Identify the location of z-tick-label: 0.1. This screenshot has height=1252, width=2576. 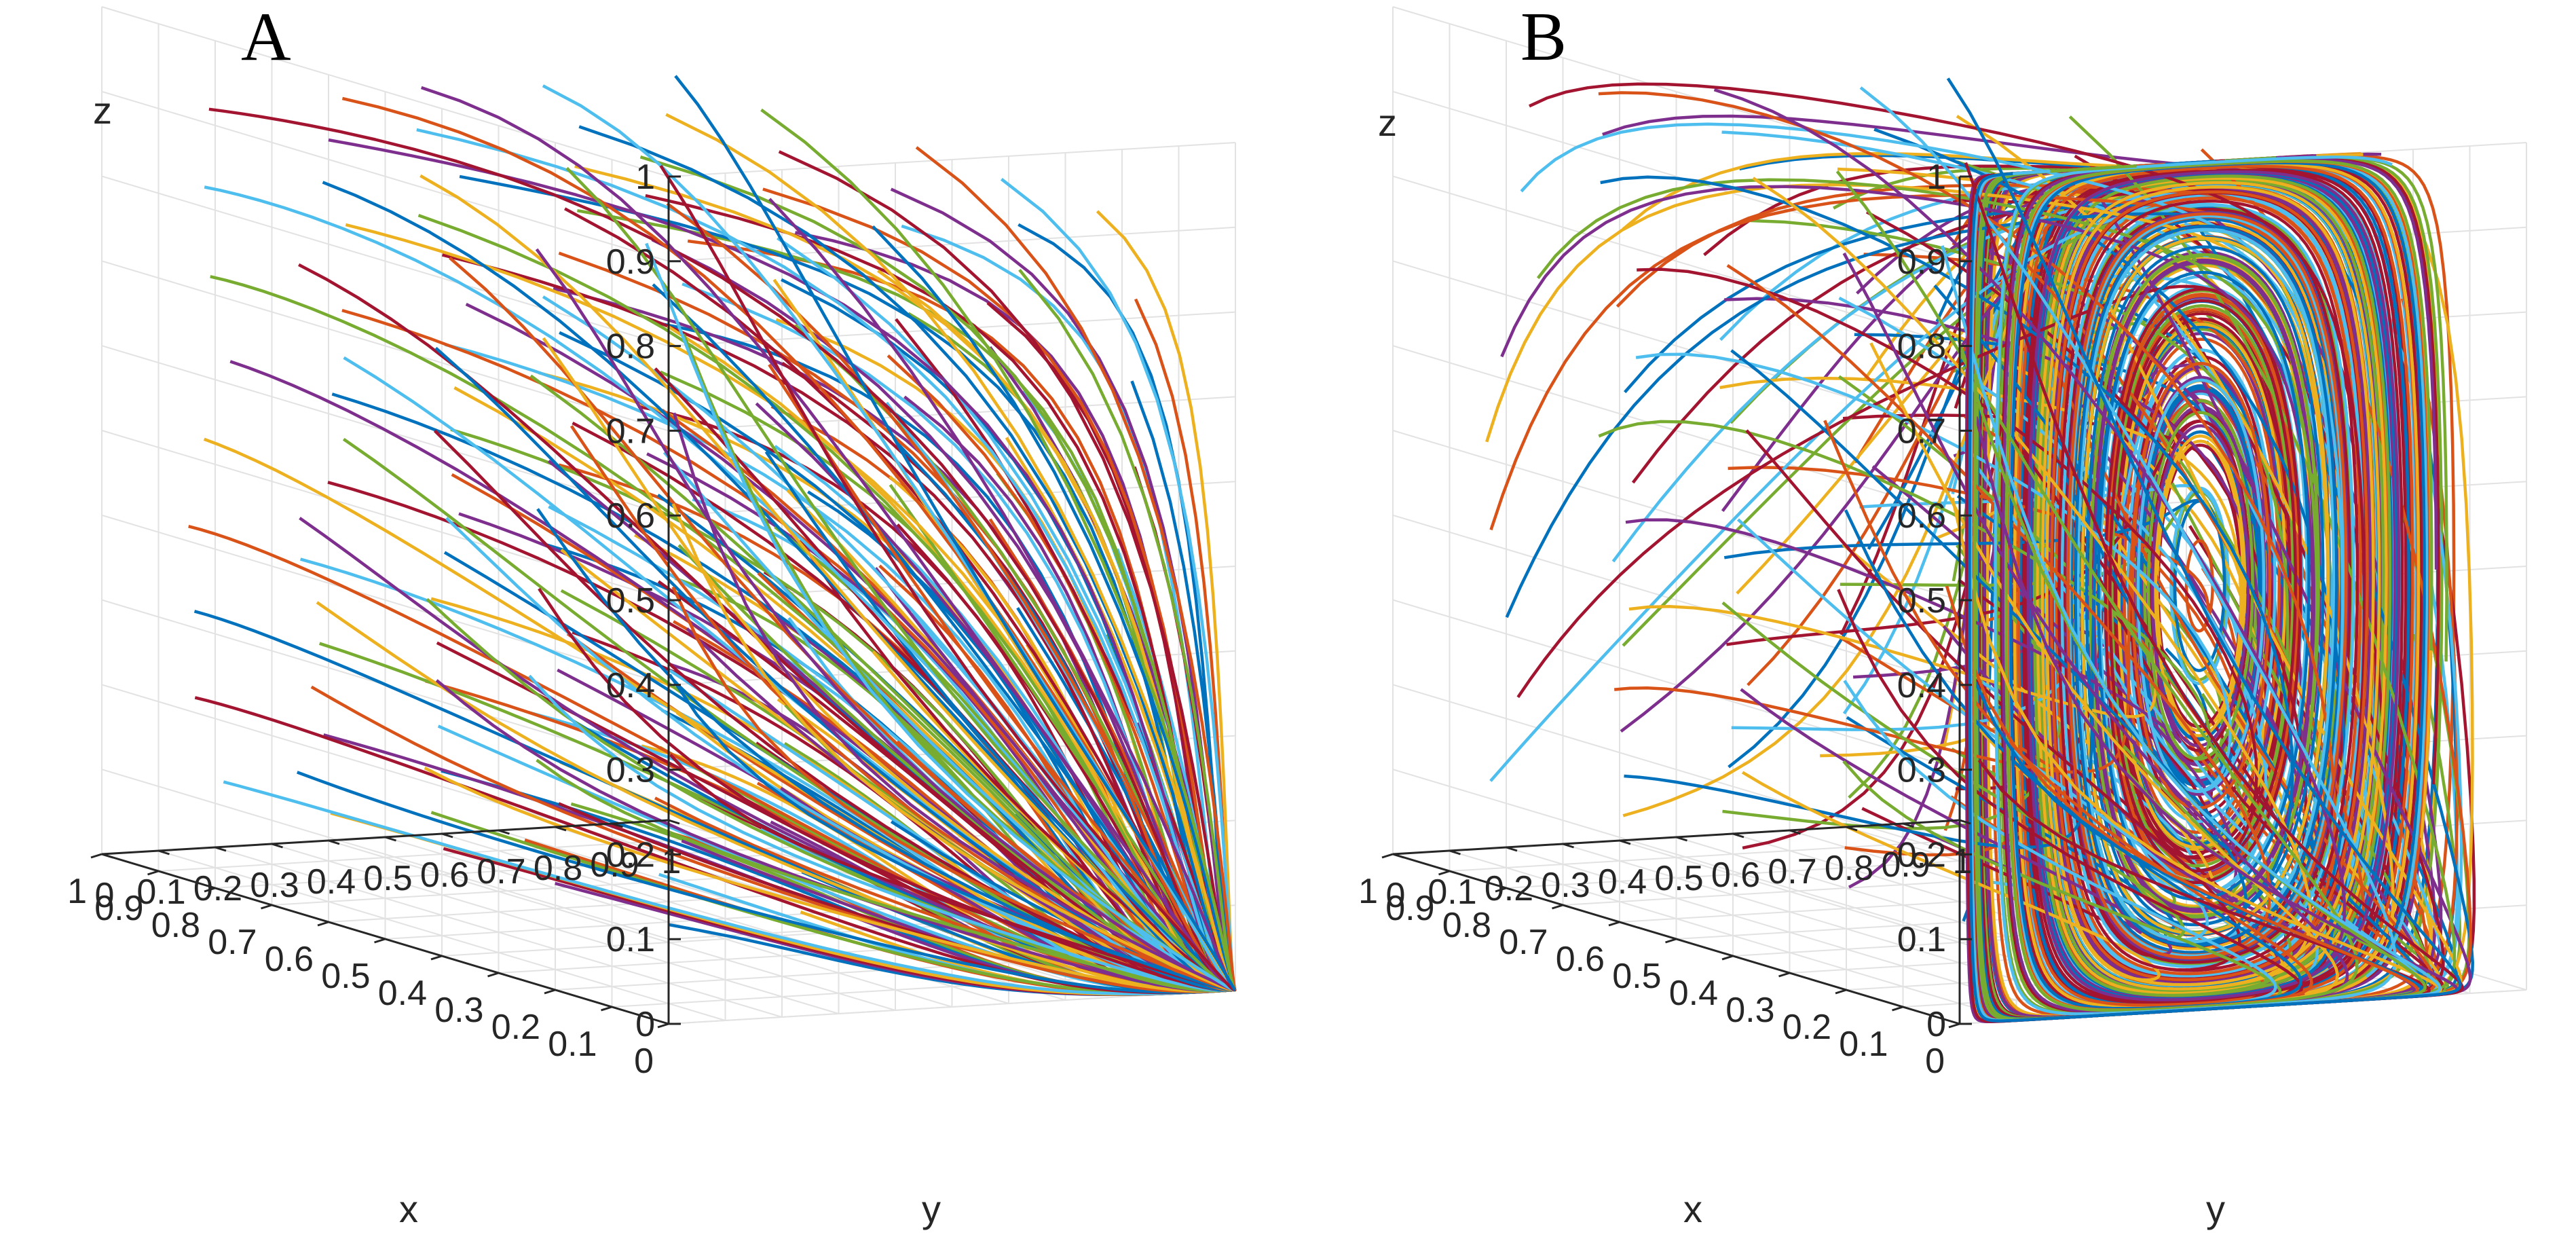
(1922, 939).